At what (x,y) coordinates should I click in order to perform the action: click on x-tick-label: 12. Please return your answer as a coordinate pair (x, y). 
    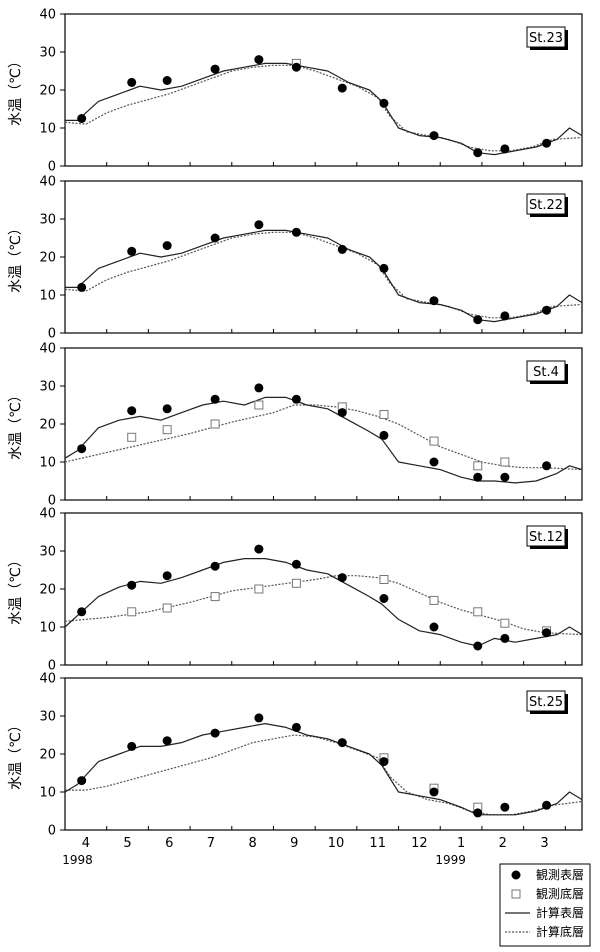
    Looking at the image, I should click on (419, 843).